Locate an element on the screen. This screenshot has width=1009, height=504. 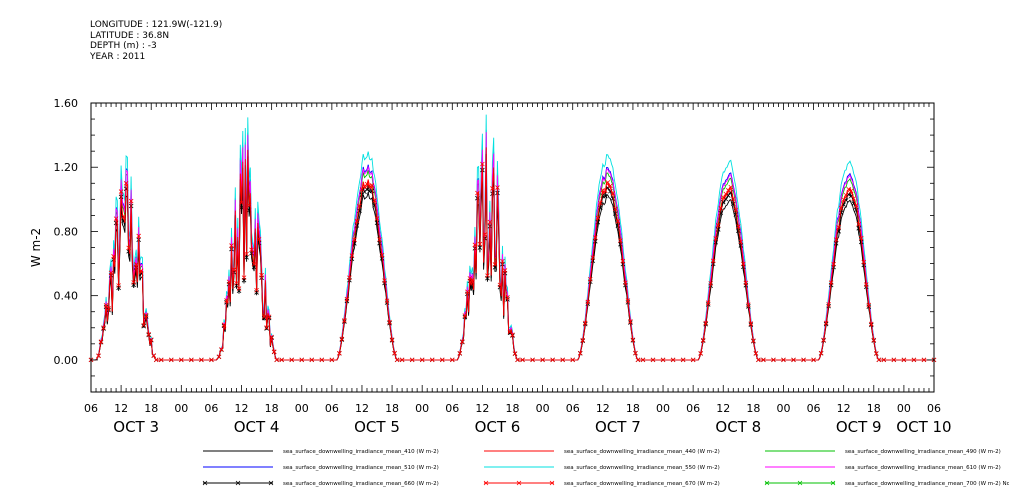
x-tick-label: 00 is located at coordinates (904, 408).